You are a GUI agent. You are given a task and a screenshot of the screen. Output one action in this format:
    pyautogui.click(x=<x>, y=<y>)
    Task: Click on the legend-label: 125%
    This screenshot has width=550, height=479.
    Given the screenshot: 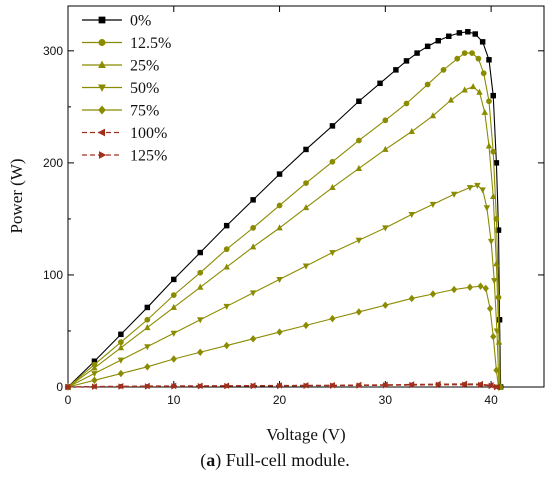 What is the action you would take?
    pyautogui.click(x=148, y=156)
    